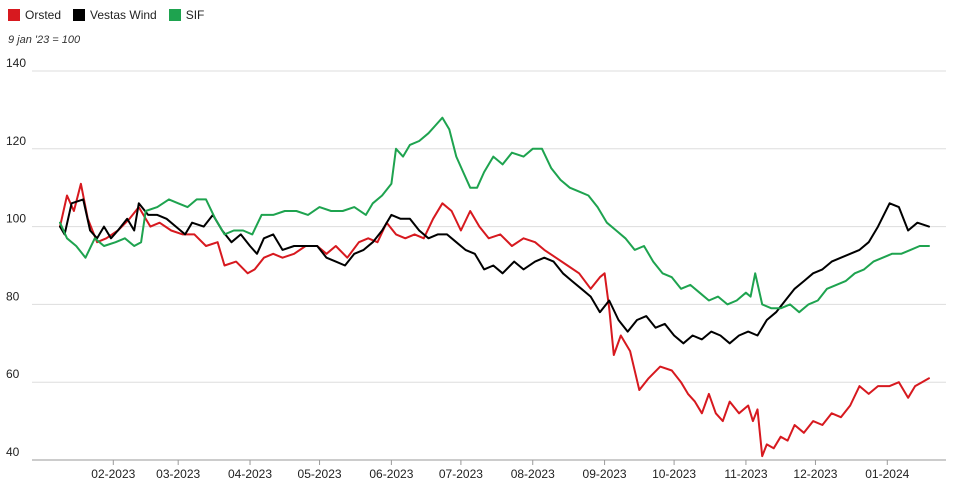 Image resolution: width=962 pixels, height=503 pixels. I want to click on y-tick-label-100: 100, so click(16, 219).